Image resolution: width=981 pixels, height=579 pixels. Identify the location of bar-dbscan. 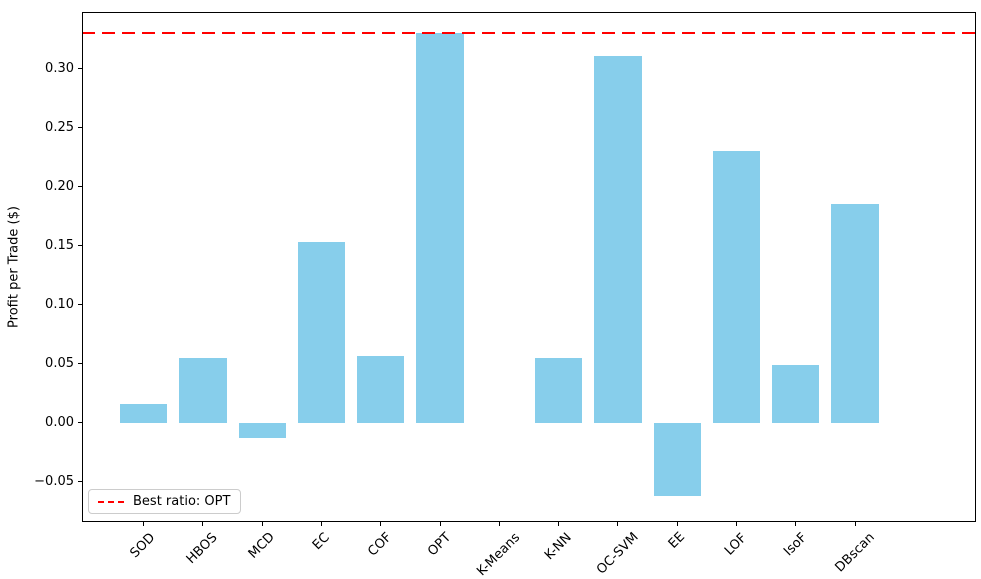
(855, 313).